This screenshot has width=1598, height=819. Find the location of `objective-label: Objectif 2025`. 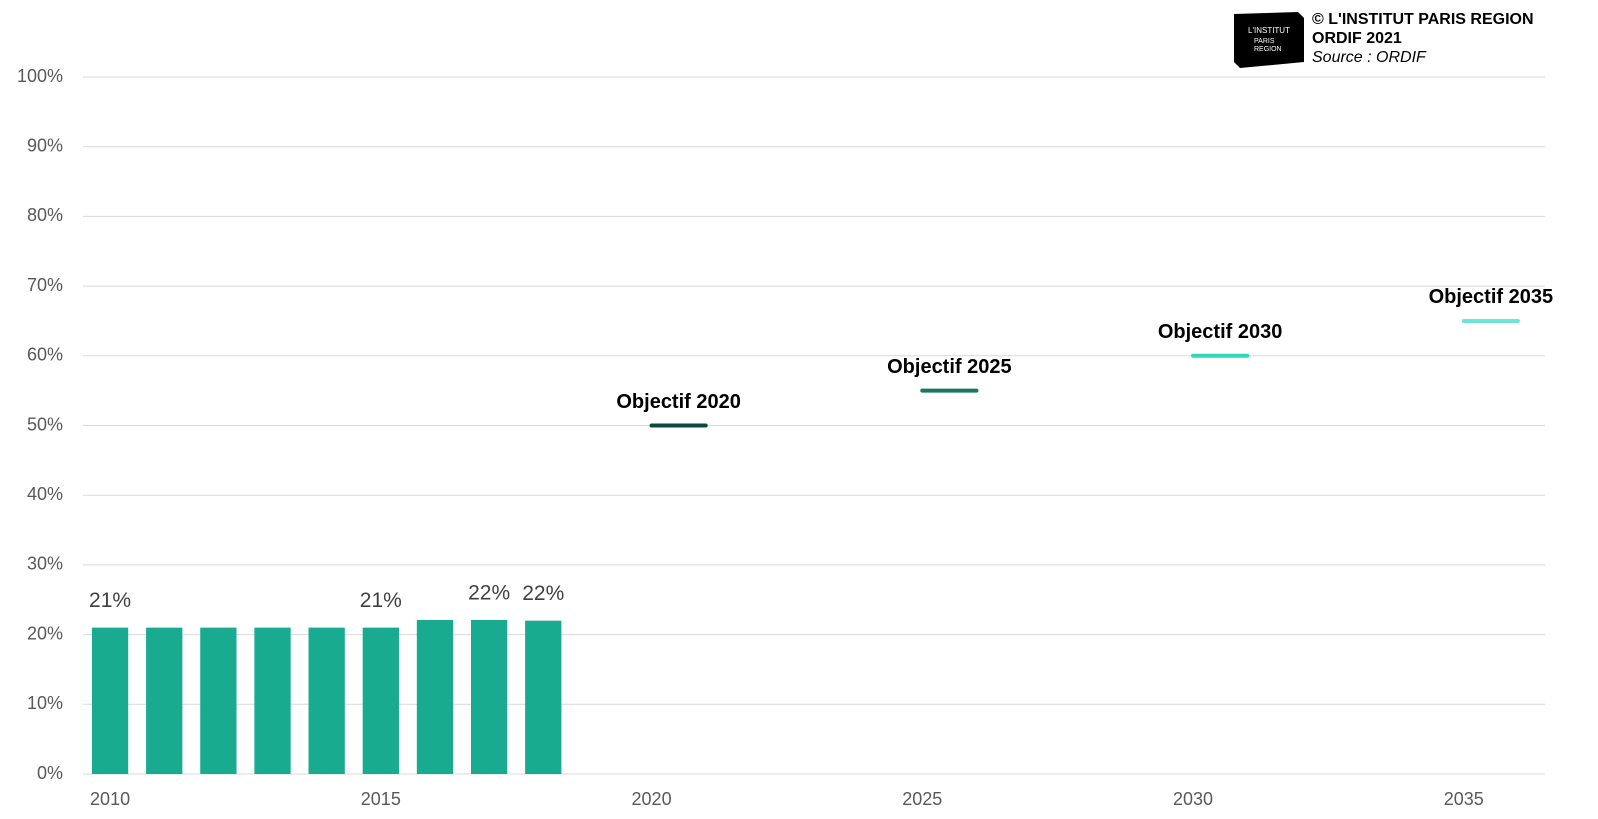

objective-label: Objectif 2025 is located at coordinates (949, 367).